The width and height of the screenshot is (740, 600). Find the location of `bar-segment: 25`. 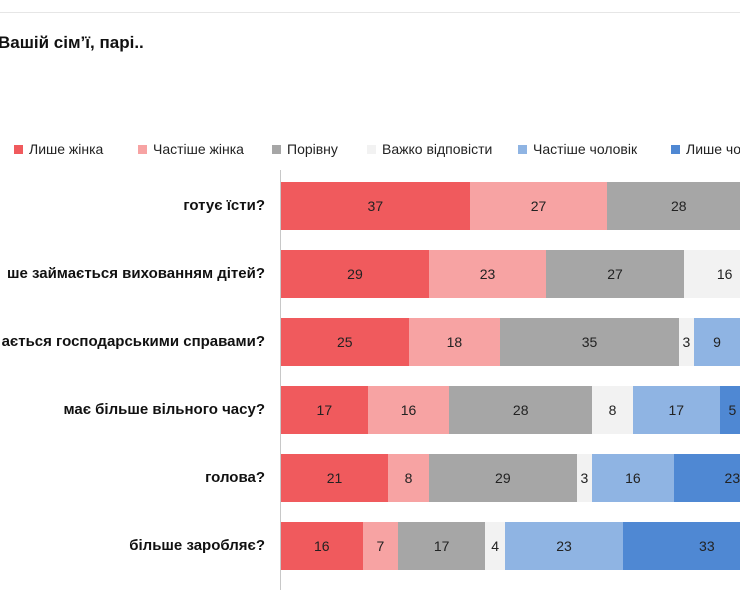

bar-segment: 25 is located at coordinates (345, 342).